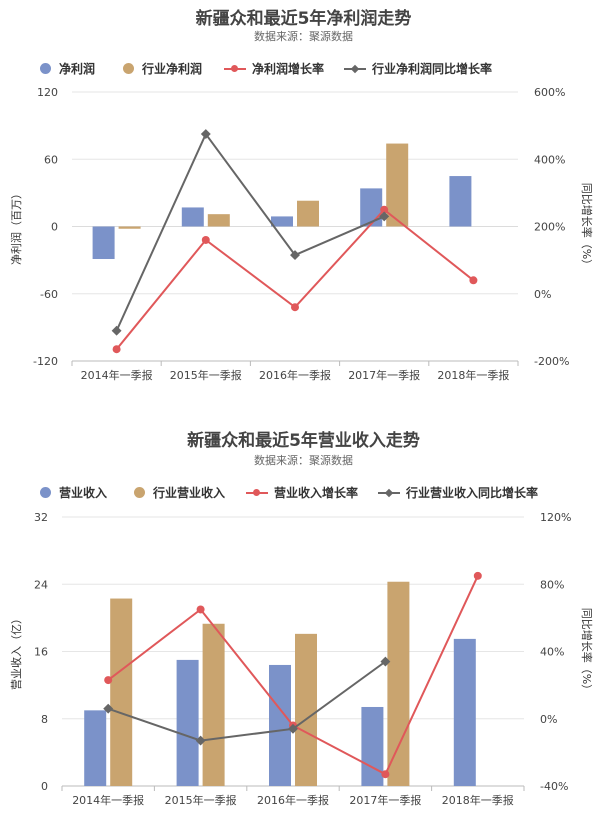  Describe the element at coordinates (49, 294) in the screenshot. I see `y-tick-label: -60` at that location.